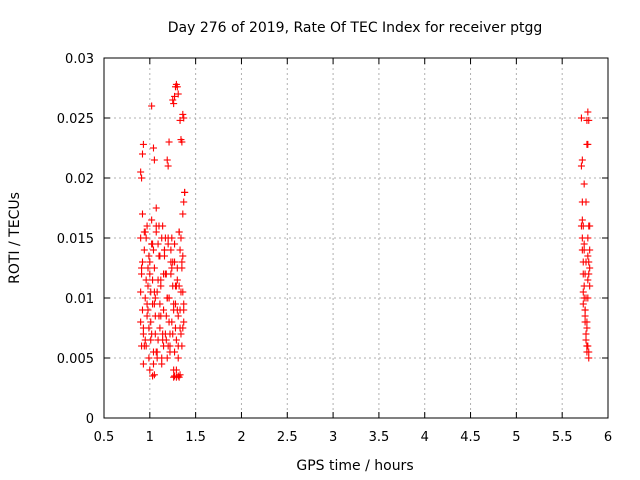 This screenshot has height=480, width=640. Describe the element at coordinates (333, 437) in the screenshot. I see `x-tick-label: 3` at that location.